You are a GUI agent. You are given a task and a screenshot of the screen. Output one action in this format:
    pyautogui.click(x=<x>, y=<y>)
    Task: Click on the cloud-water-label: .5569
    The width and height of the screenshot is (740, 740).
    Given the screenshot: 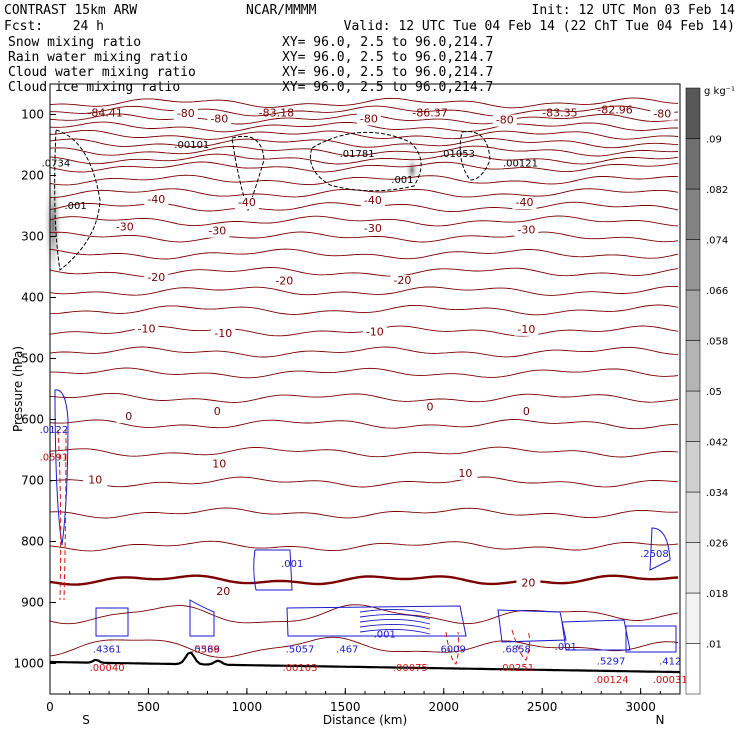 What is the action you would take?
    pyautogui.click(x=205, y=650)
    